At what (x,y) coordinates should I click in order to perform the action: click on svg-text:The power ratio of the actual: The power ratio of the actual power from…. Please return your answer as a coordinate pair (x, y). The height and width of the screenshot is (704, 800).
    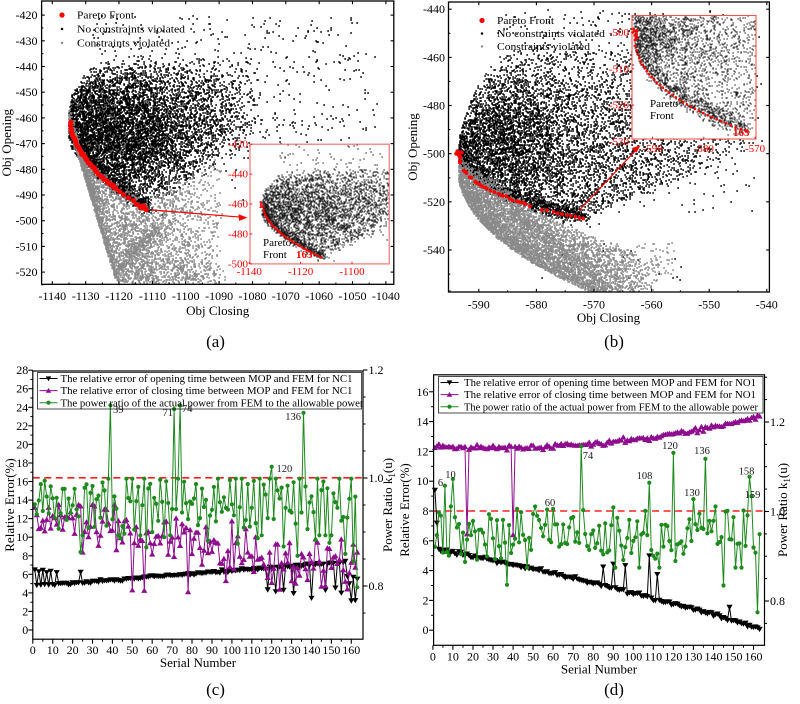
    Looking at the image, I should click on (212, 403).